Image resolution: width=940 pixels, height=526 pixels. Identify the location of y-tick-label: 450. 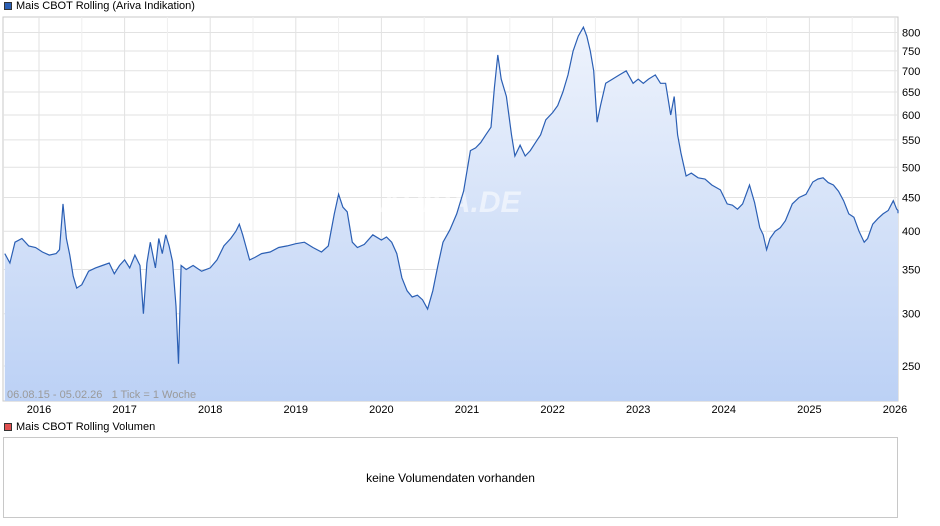
(911, 198).